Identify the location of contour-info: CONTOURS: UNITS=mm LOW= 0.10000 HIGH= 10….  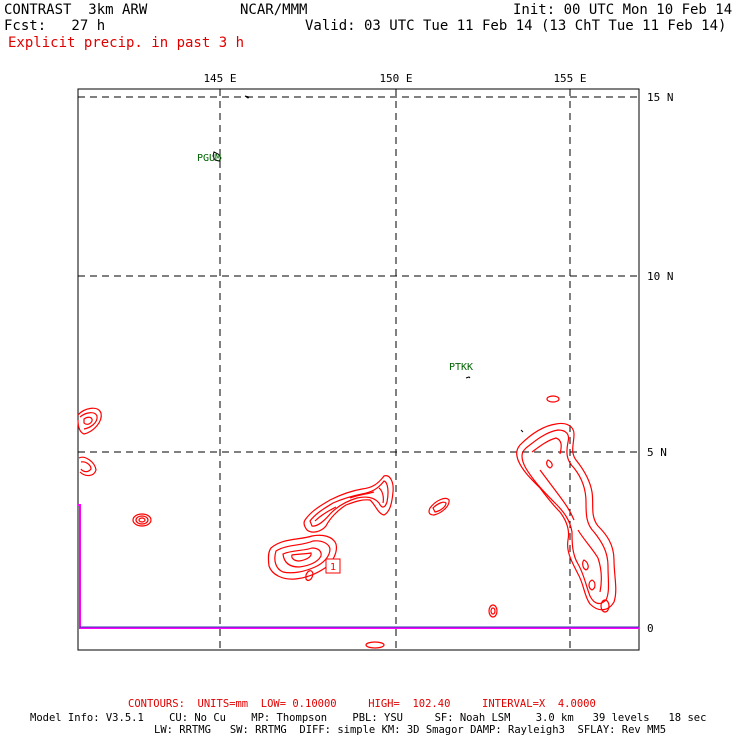
(362, 704).